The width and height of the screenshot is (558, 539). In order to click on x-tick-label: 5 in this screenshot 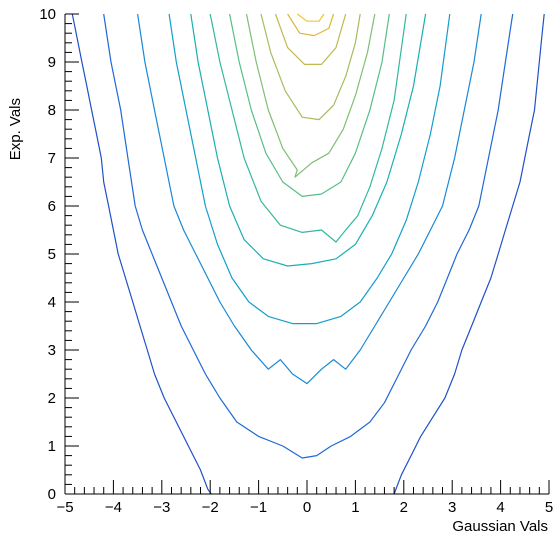, I will do `click(549, 507)`.